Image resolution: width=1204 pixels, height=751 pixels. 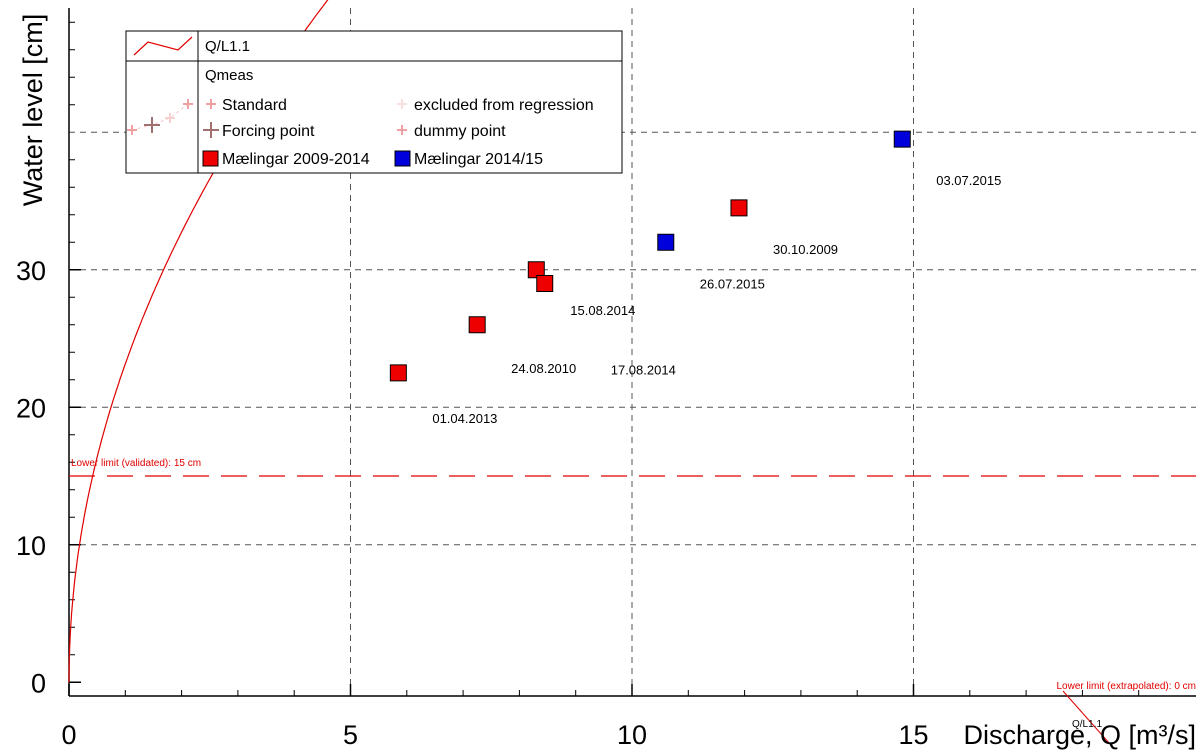 I want to click on x-tick-label: 10, so click(x=632, y=735).